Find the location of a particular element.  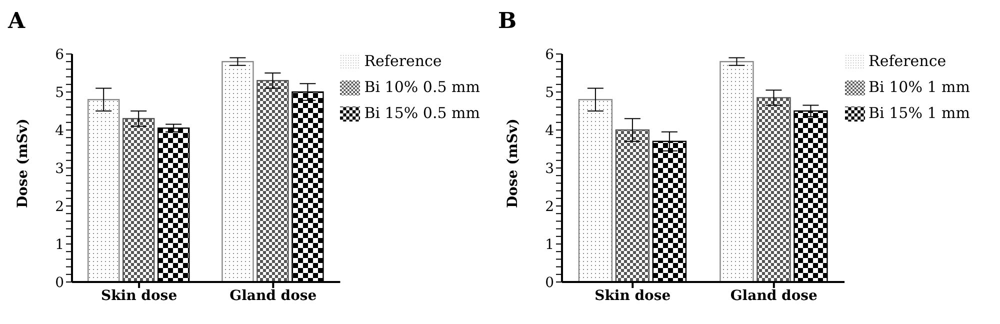

chart-title: B is located at coordinates (507, 21).